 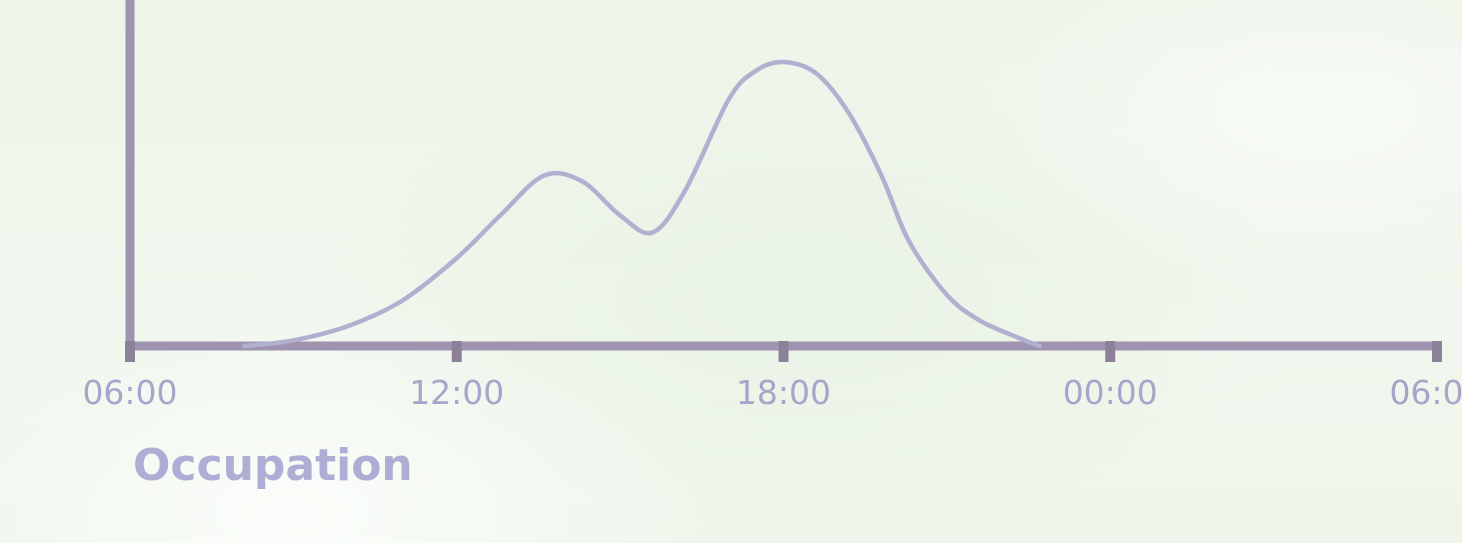 What do you see at coordinates (456, 392) in the screenshot?
I see `x-tick-label: 12:00` at bounding box center [456, 392].